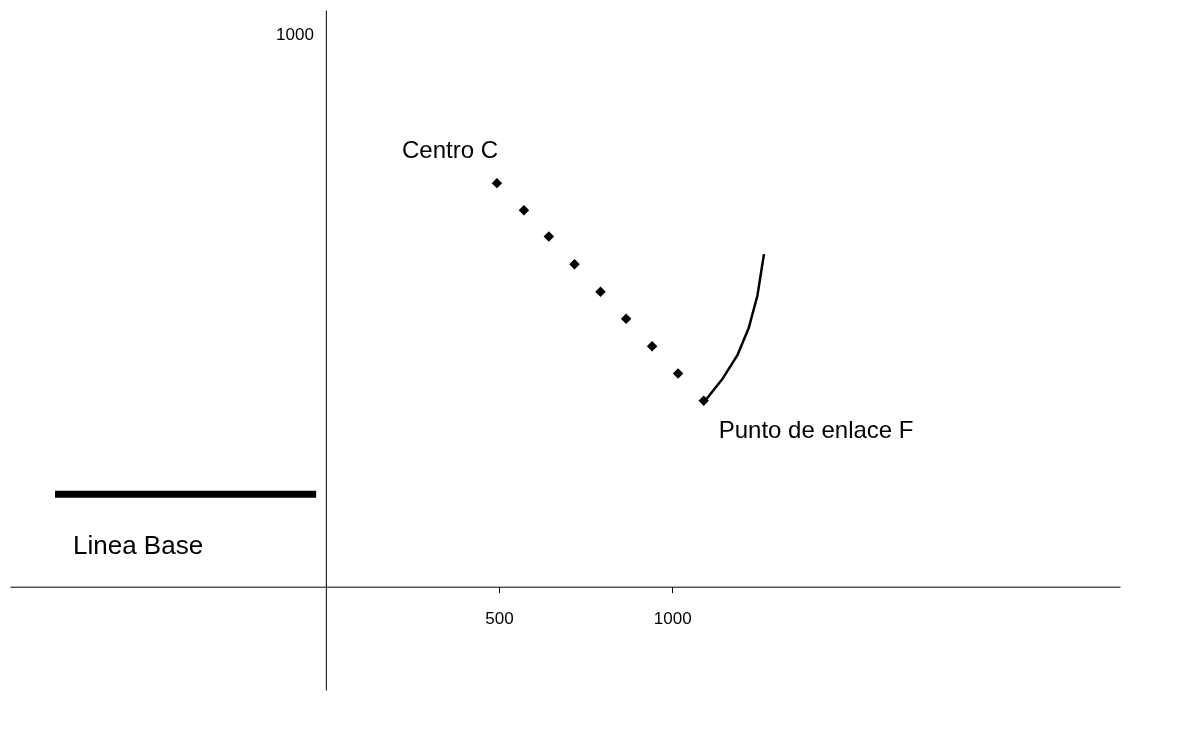  Describe the element at coordinates (138, 545) in the screenshot. I see `annotation: Linea Base` at that location.